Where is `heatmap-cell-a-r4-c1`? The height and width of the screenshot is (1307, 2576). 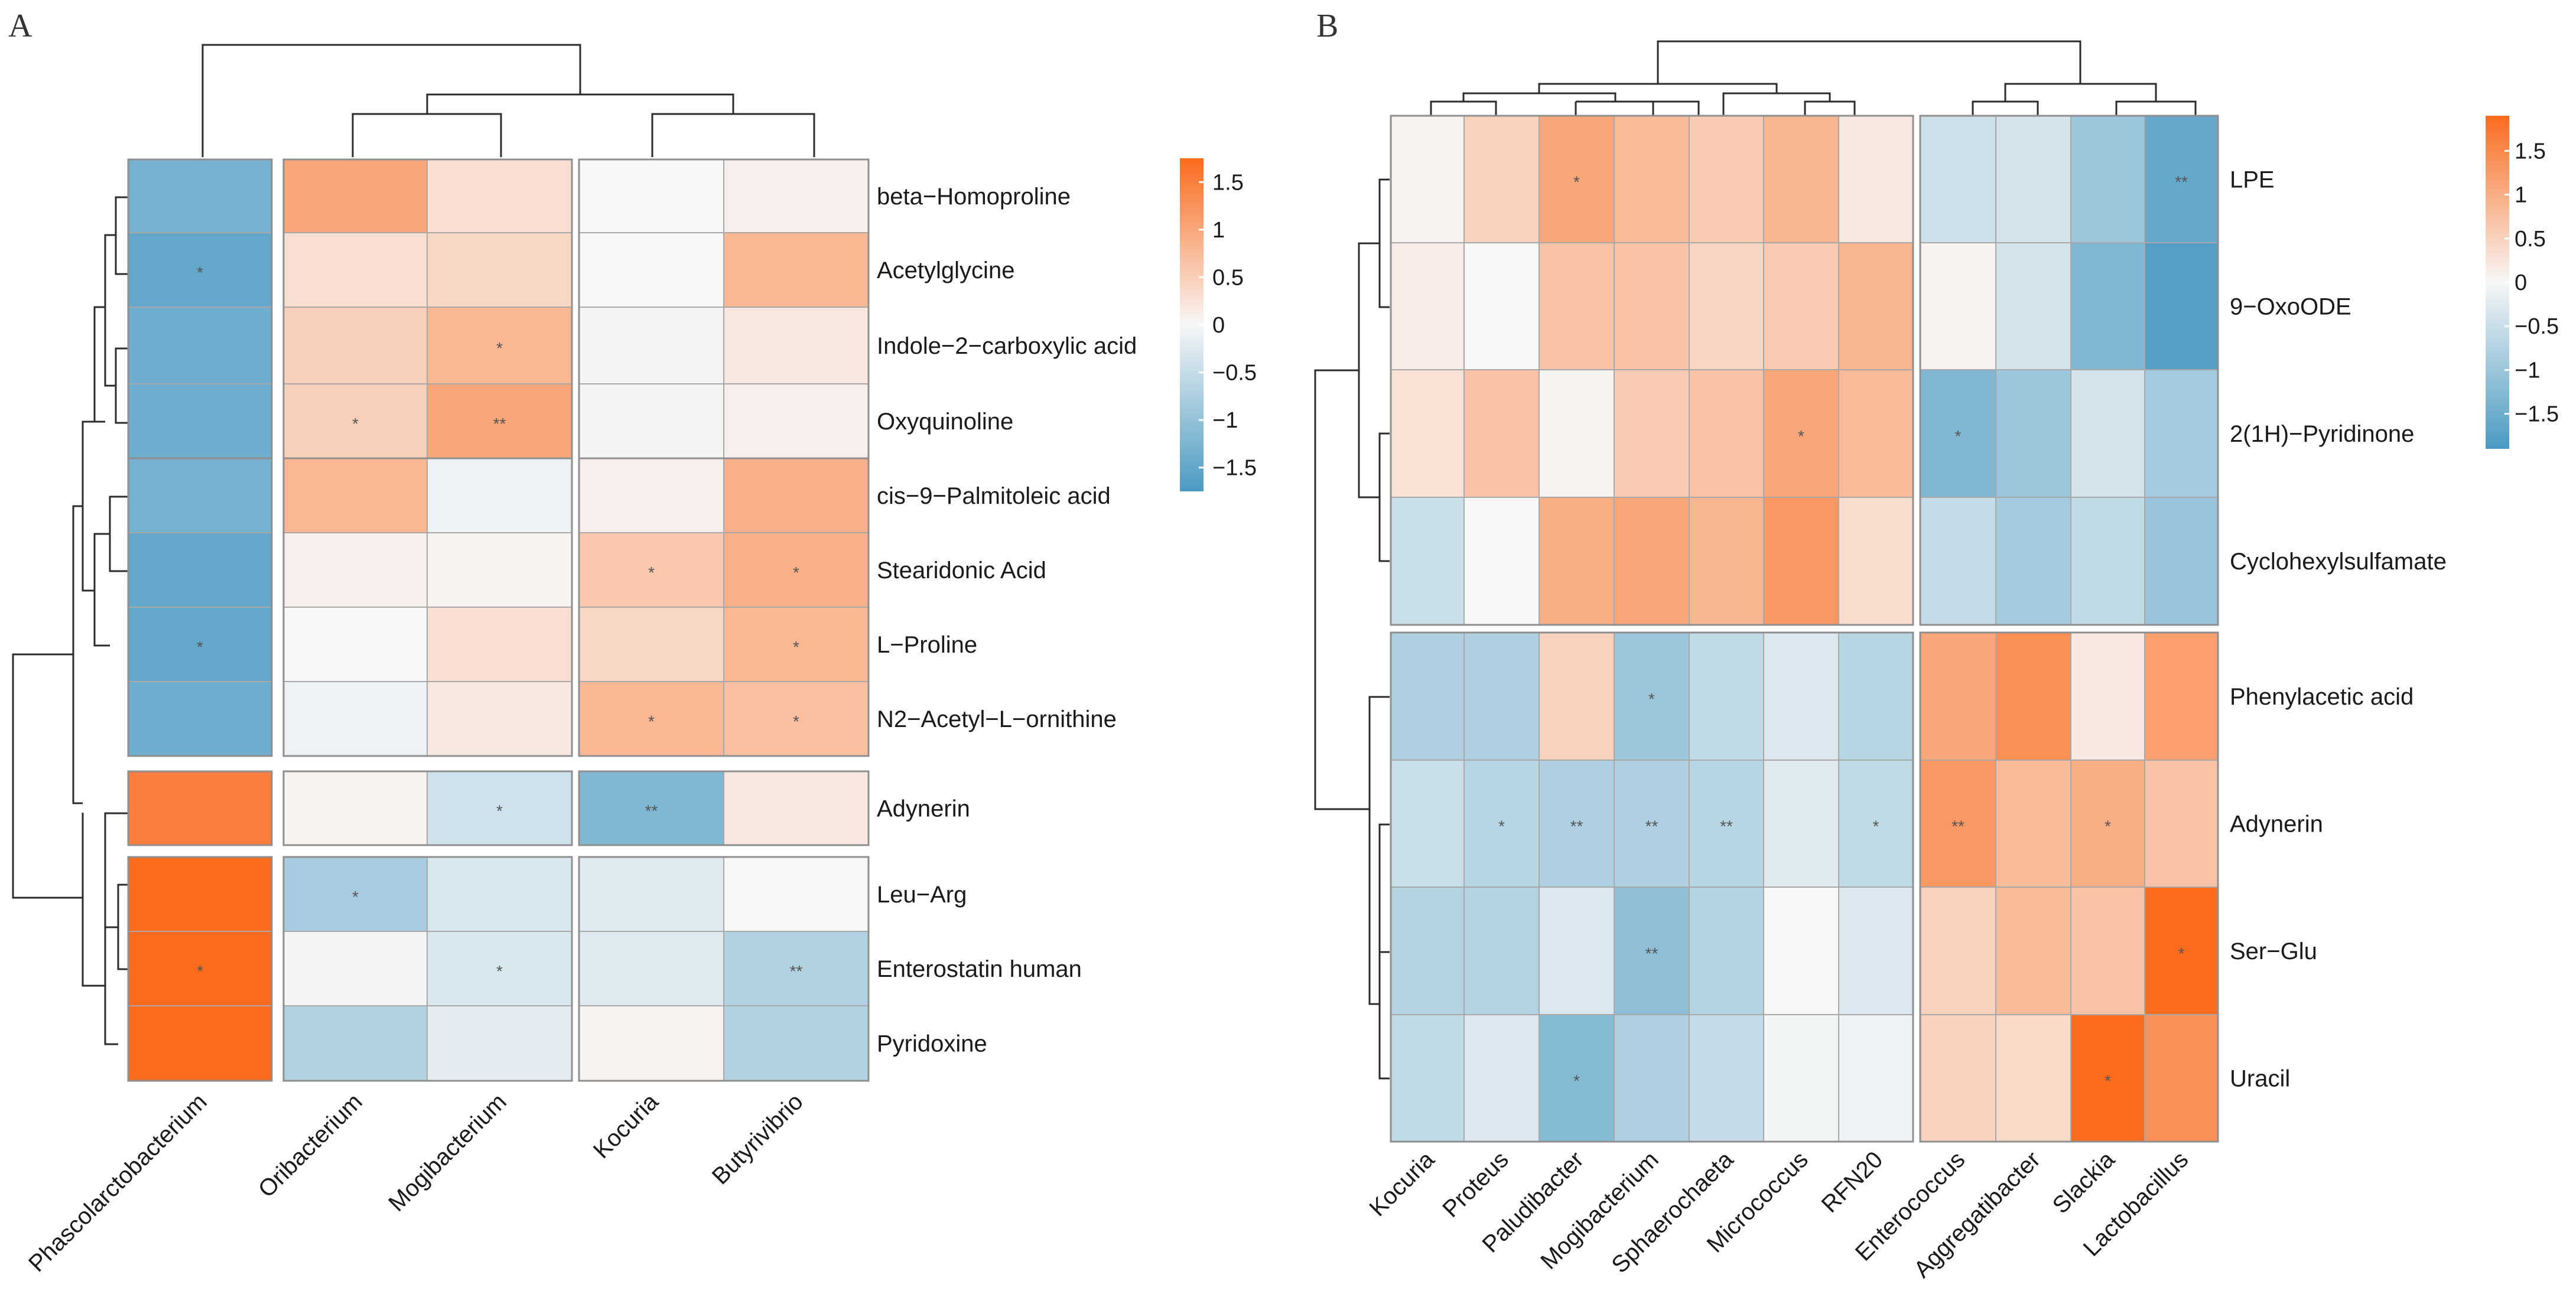 heatmap-cell-a-r4-c1 is located at coordinates (355, 495).